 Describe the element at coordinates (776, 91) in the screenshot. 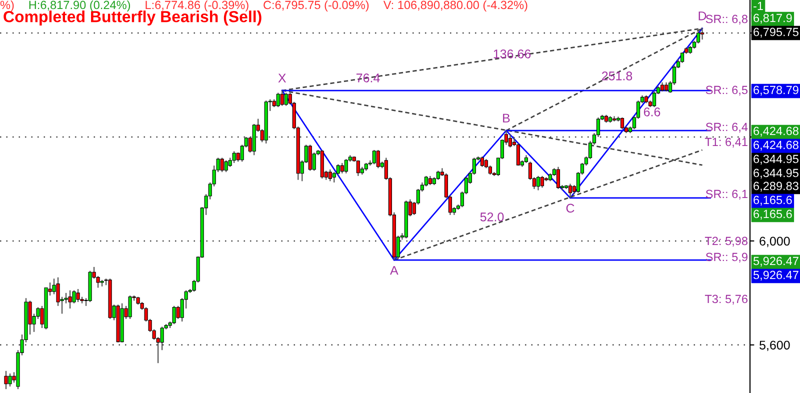

I see `text: 6,578.79` at that location.